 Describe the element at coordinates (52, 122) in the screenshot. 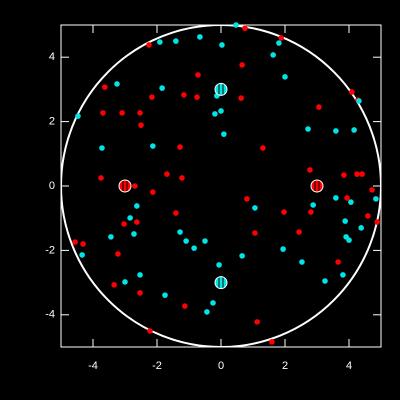

I see `y-tick-label: 2` at that location.